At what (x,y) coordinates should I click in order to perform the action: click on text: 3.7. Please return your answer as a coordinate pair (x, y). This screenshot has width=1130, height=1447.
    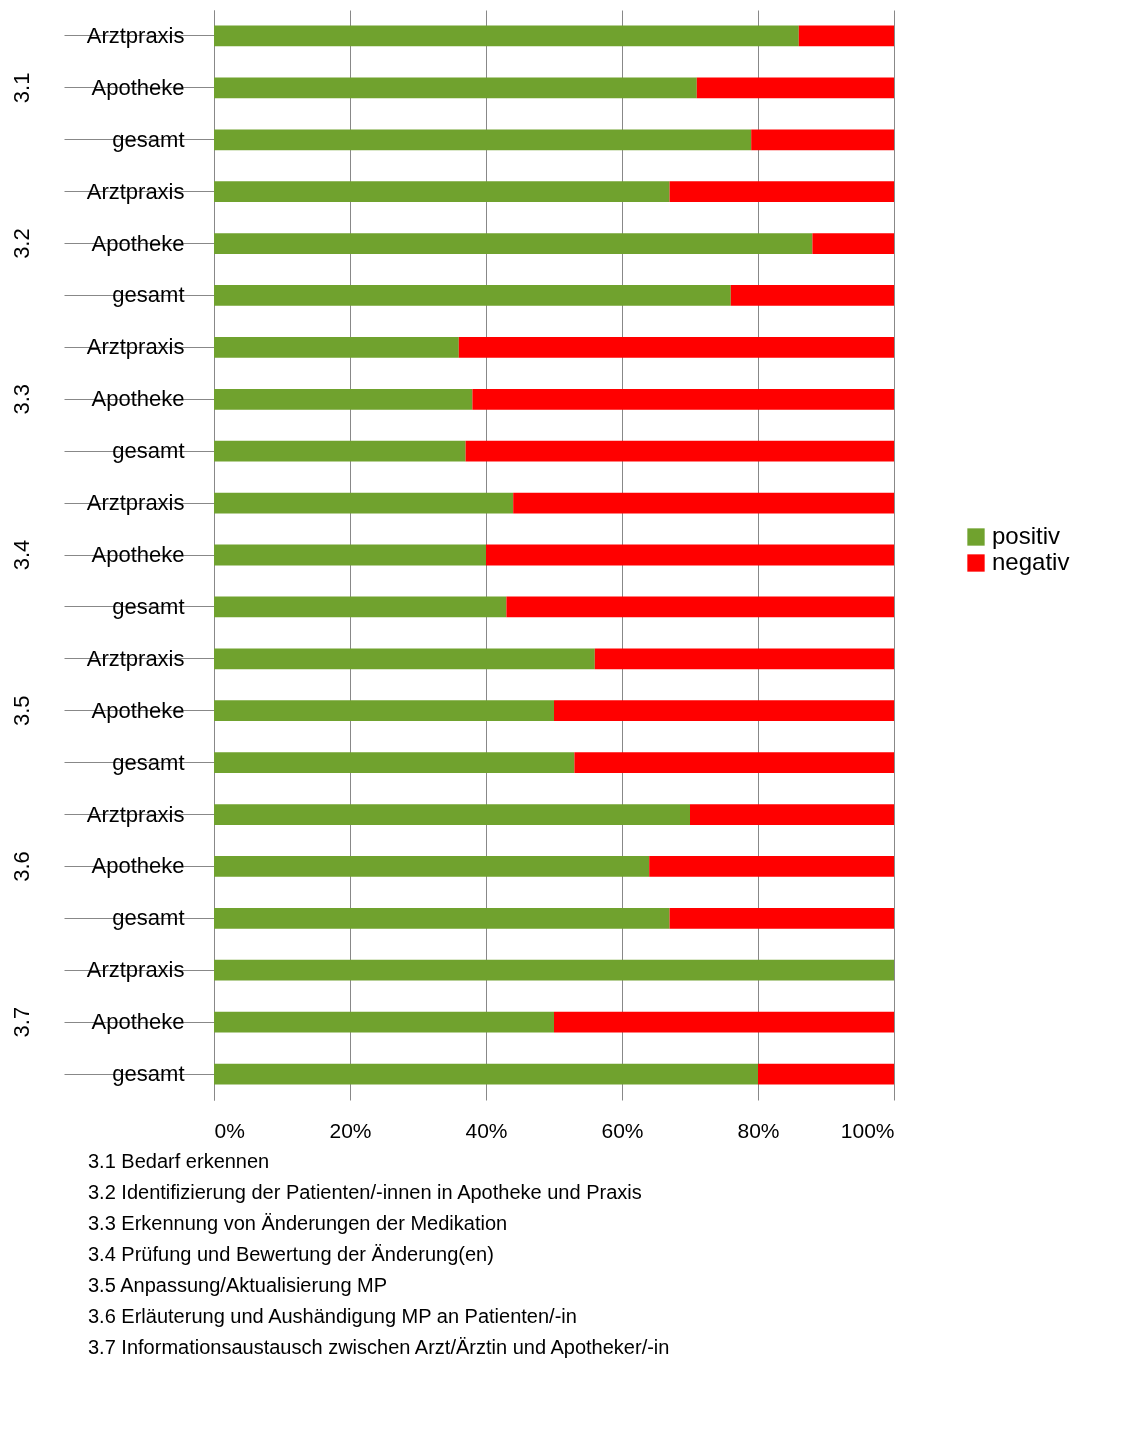
    Looking at the image, I should click on (21, 1022).